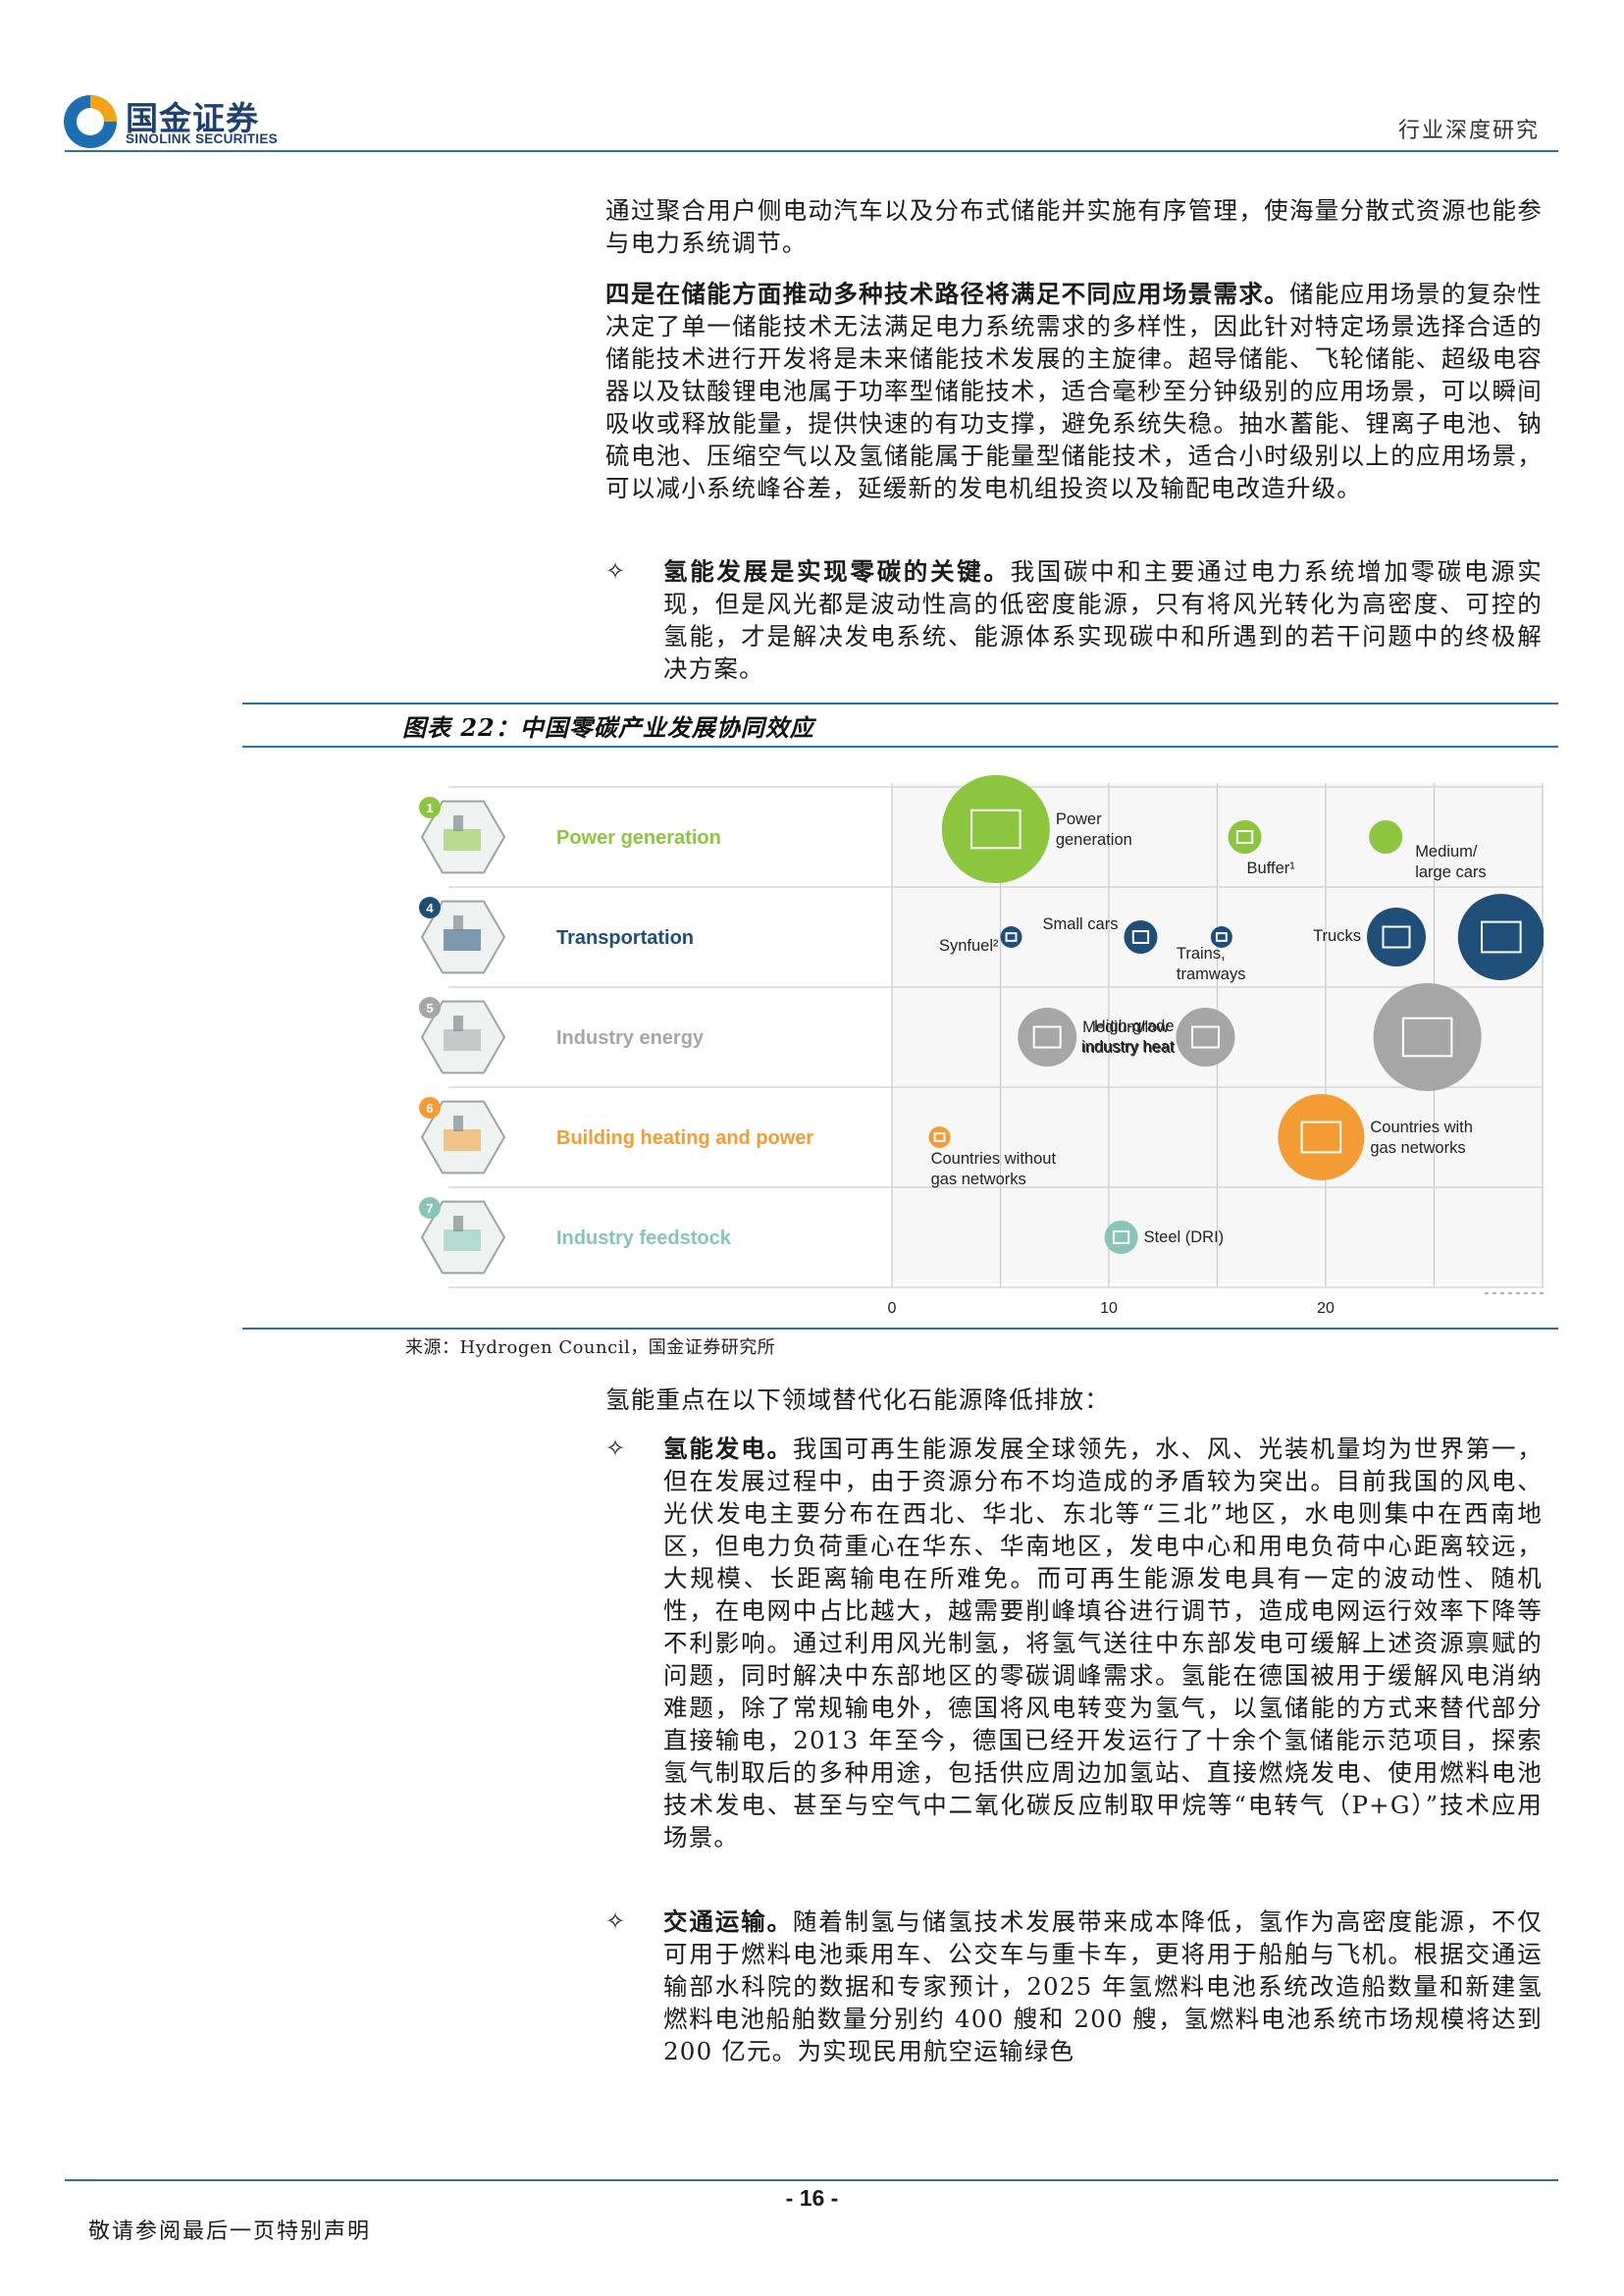  Describe the element at coordinates (1446, 852) in the screenshot. I see `bubble-label: Medium/` at that location.